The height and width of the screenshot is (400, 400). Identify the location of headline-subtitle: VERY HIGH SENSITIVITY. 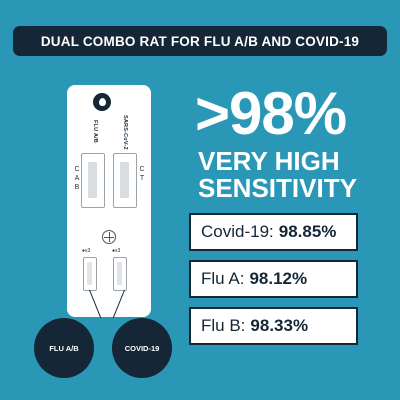
(277, 175).